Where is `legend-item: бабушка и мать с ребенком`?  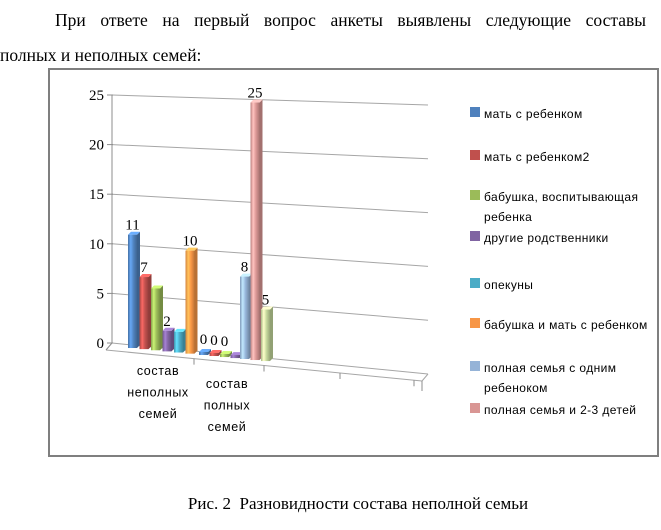
legend-item: бабушка и мать с ребенком is located at coordinates (562, 325).